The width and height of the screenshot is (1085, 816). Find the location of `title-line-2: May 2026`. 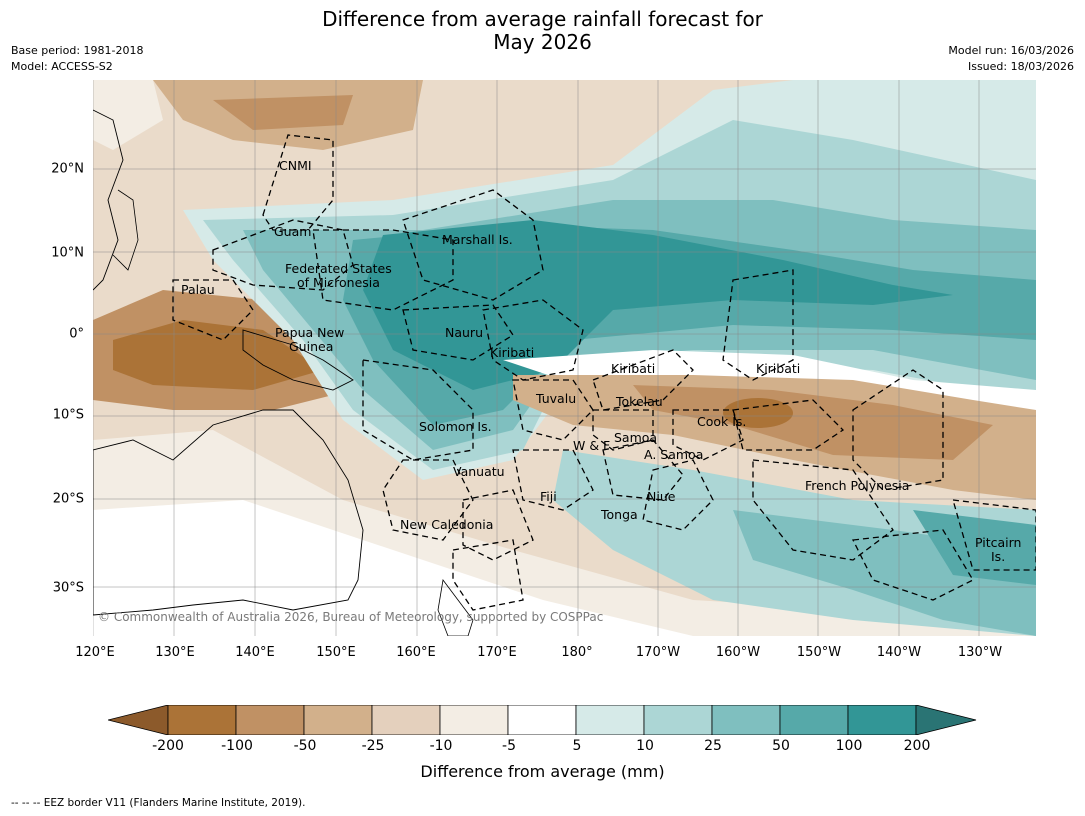

title-line-2: May 2026 is located at coordinates (542, 42).